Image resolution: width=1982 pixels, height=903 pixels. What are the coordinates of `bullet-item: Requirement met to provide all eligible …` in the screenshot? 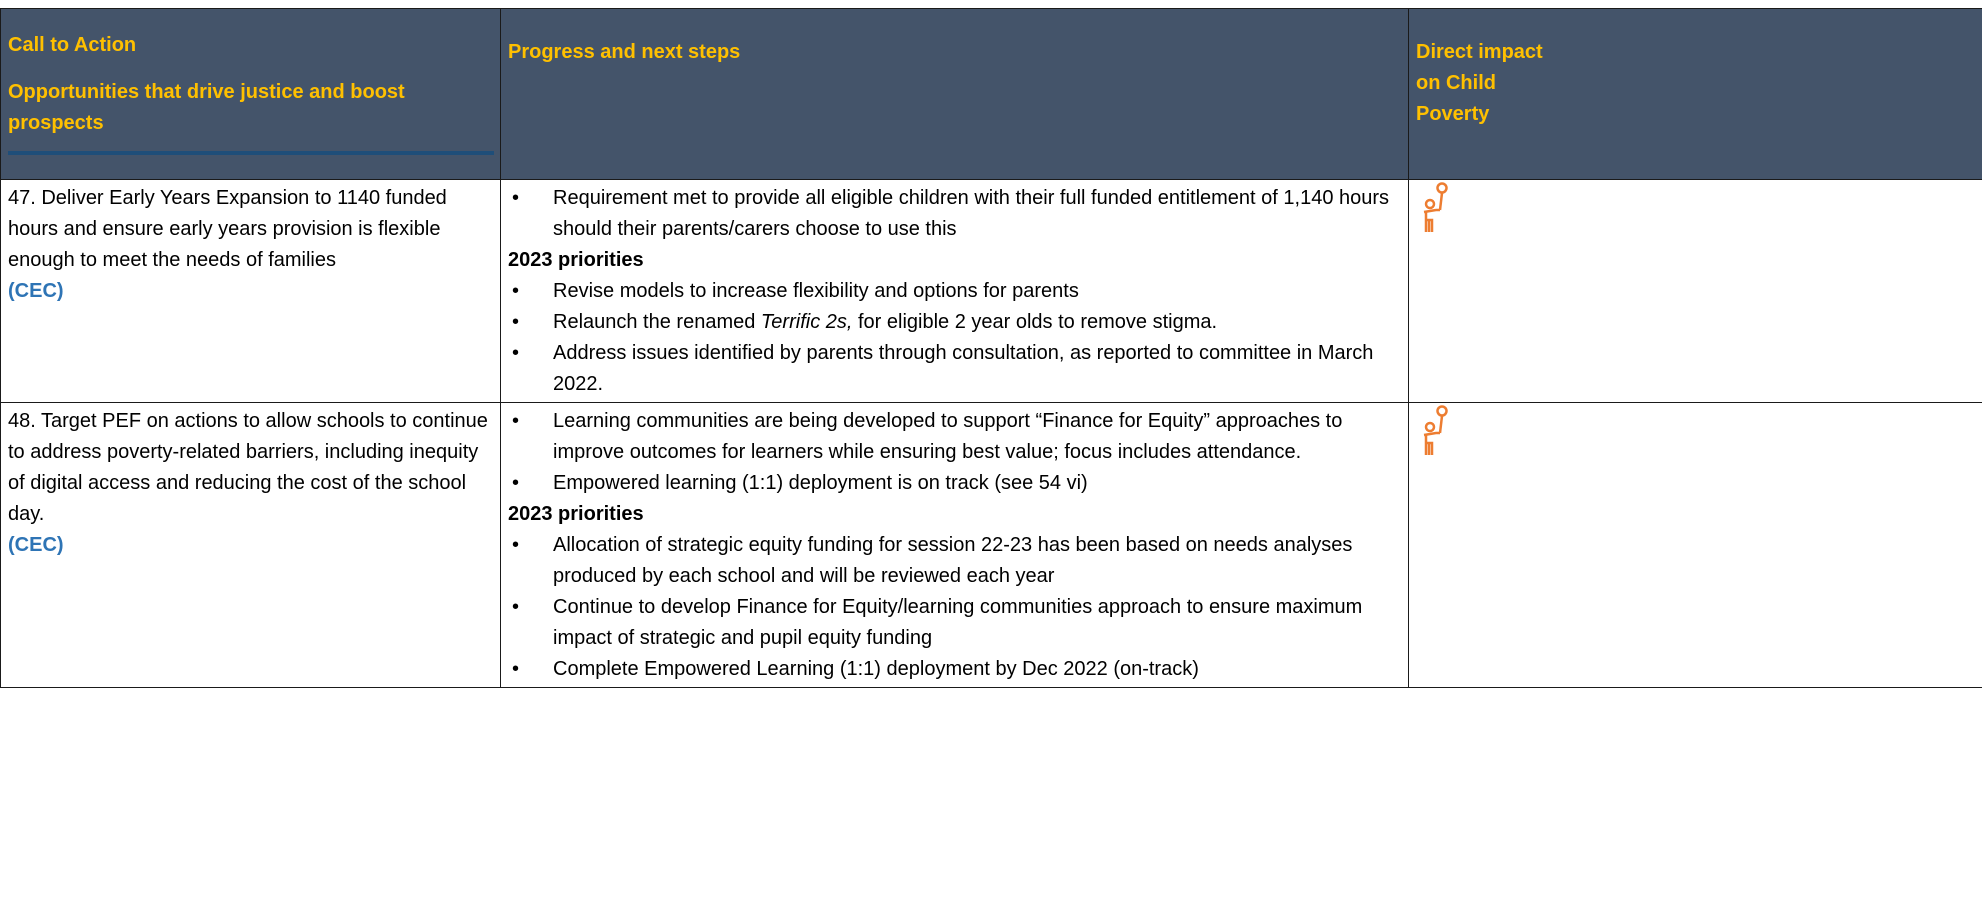 It's located at (954, 214).